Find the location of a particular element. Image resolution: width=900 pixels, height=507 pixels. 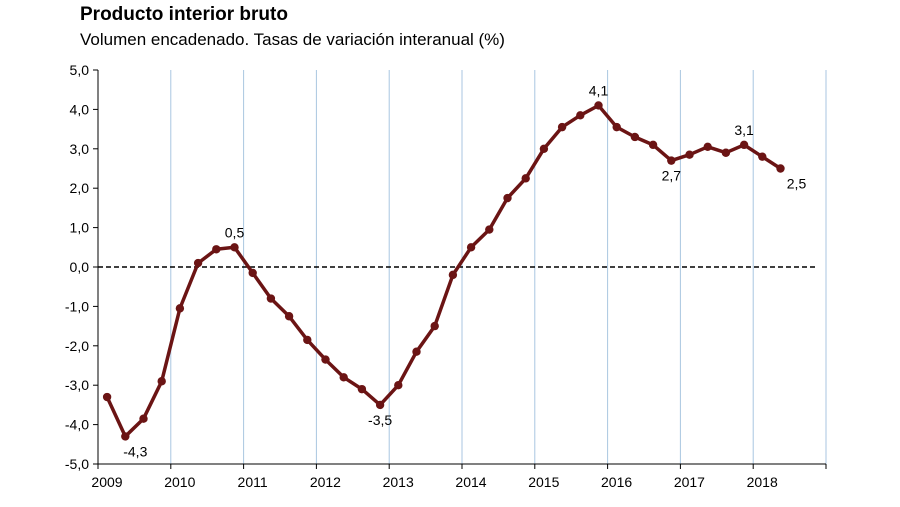

data-label: -3,5 is located at coordinates (380, 420).